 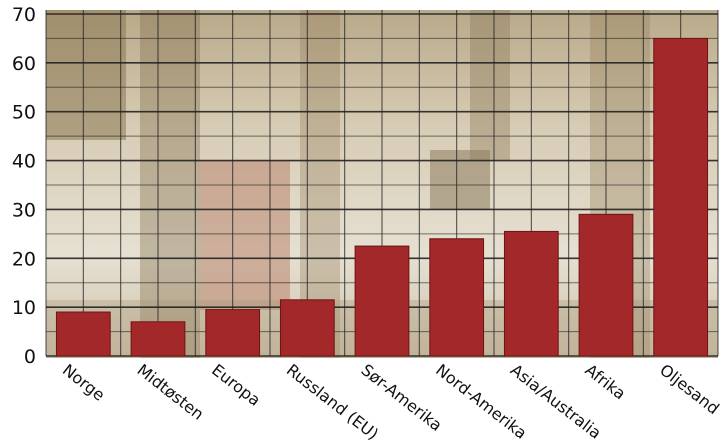 What do you see at coordinates (24, 64) in the screenshot?
I see `y-tick-label: 60` at bounding box center [24, 64].